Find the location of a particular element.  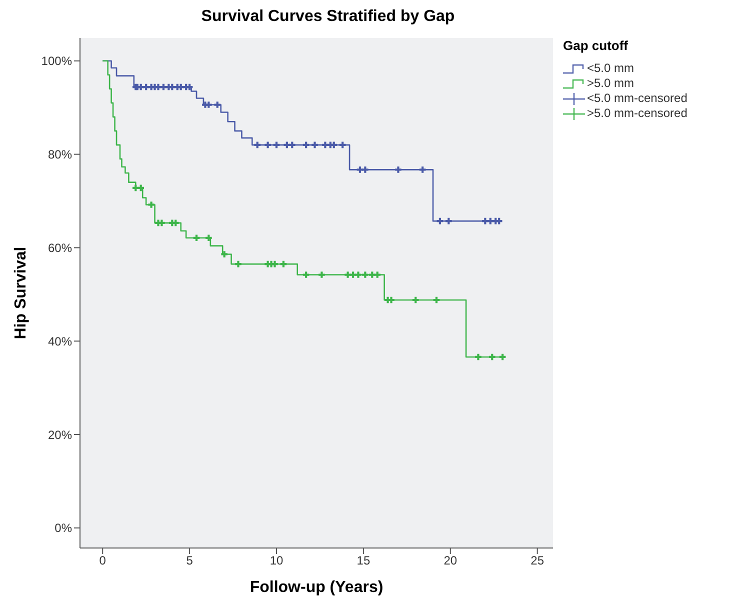

y-tick-label: 20% is located at coordinates (60, 435).